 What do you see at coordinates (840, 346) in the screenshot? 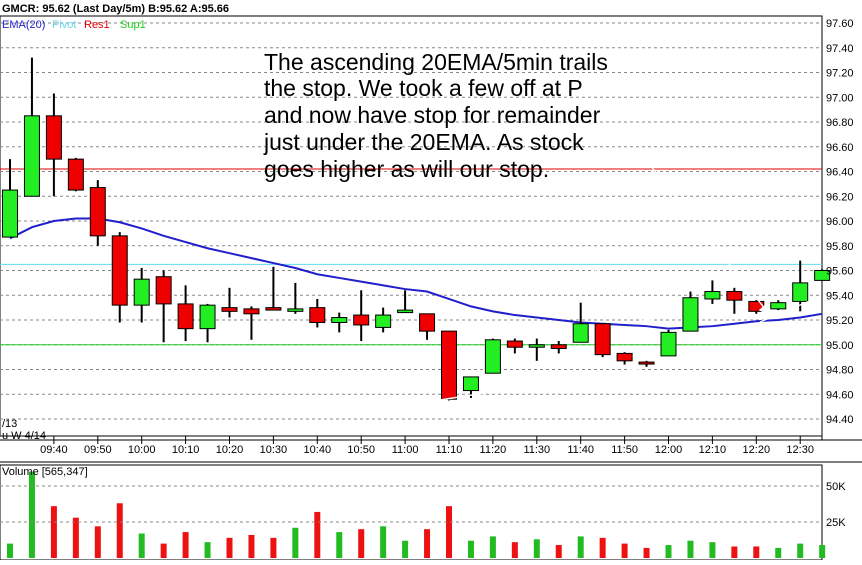
I see `y-tick-label: 95.00` at bounding box center [840, 346].